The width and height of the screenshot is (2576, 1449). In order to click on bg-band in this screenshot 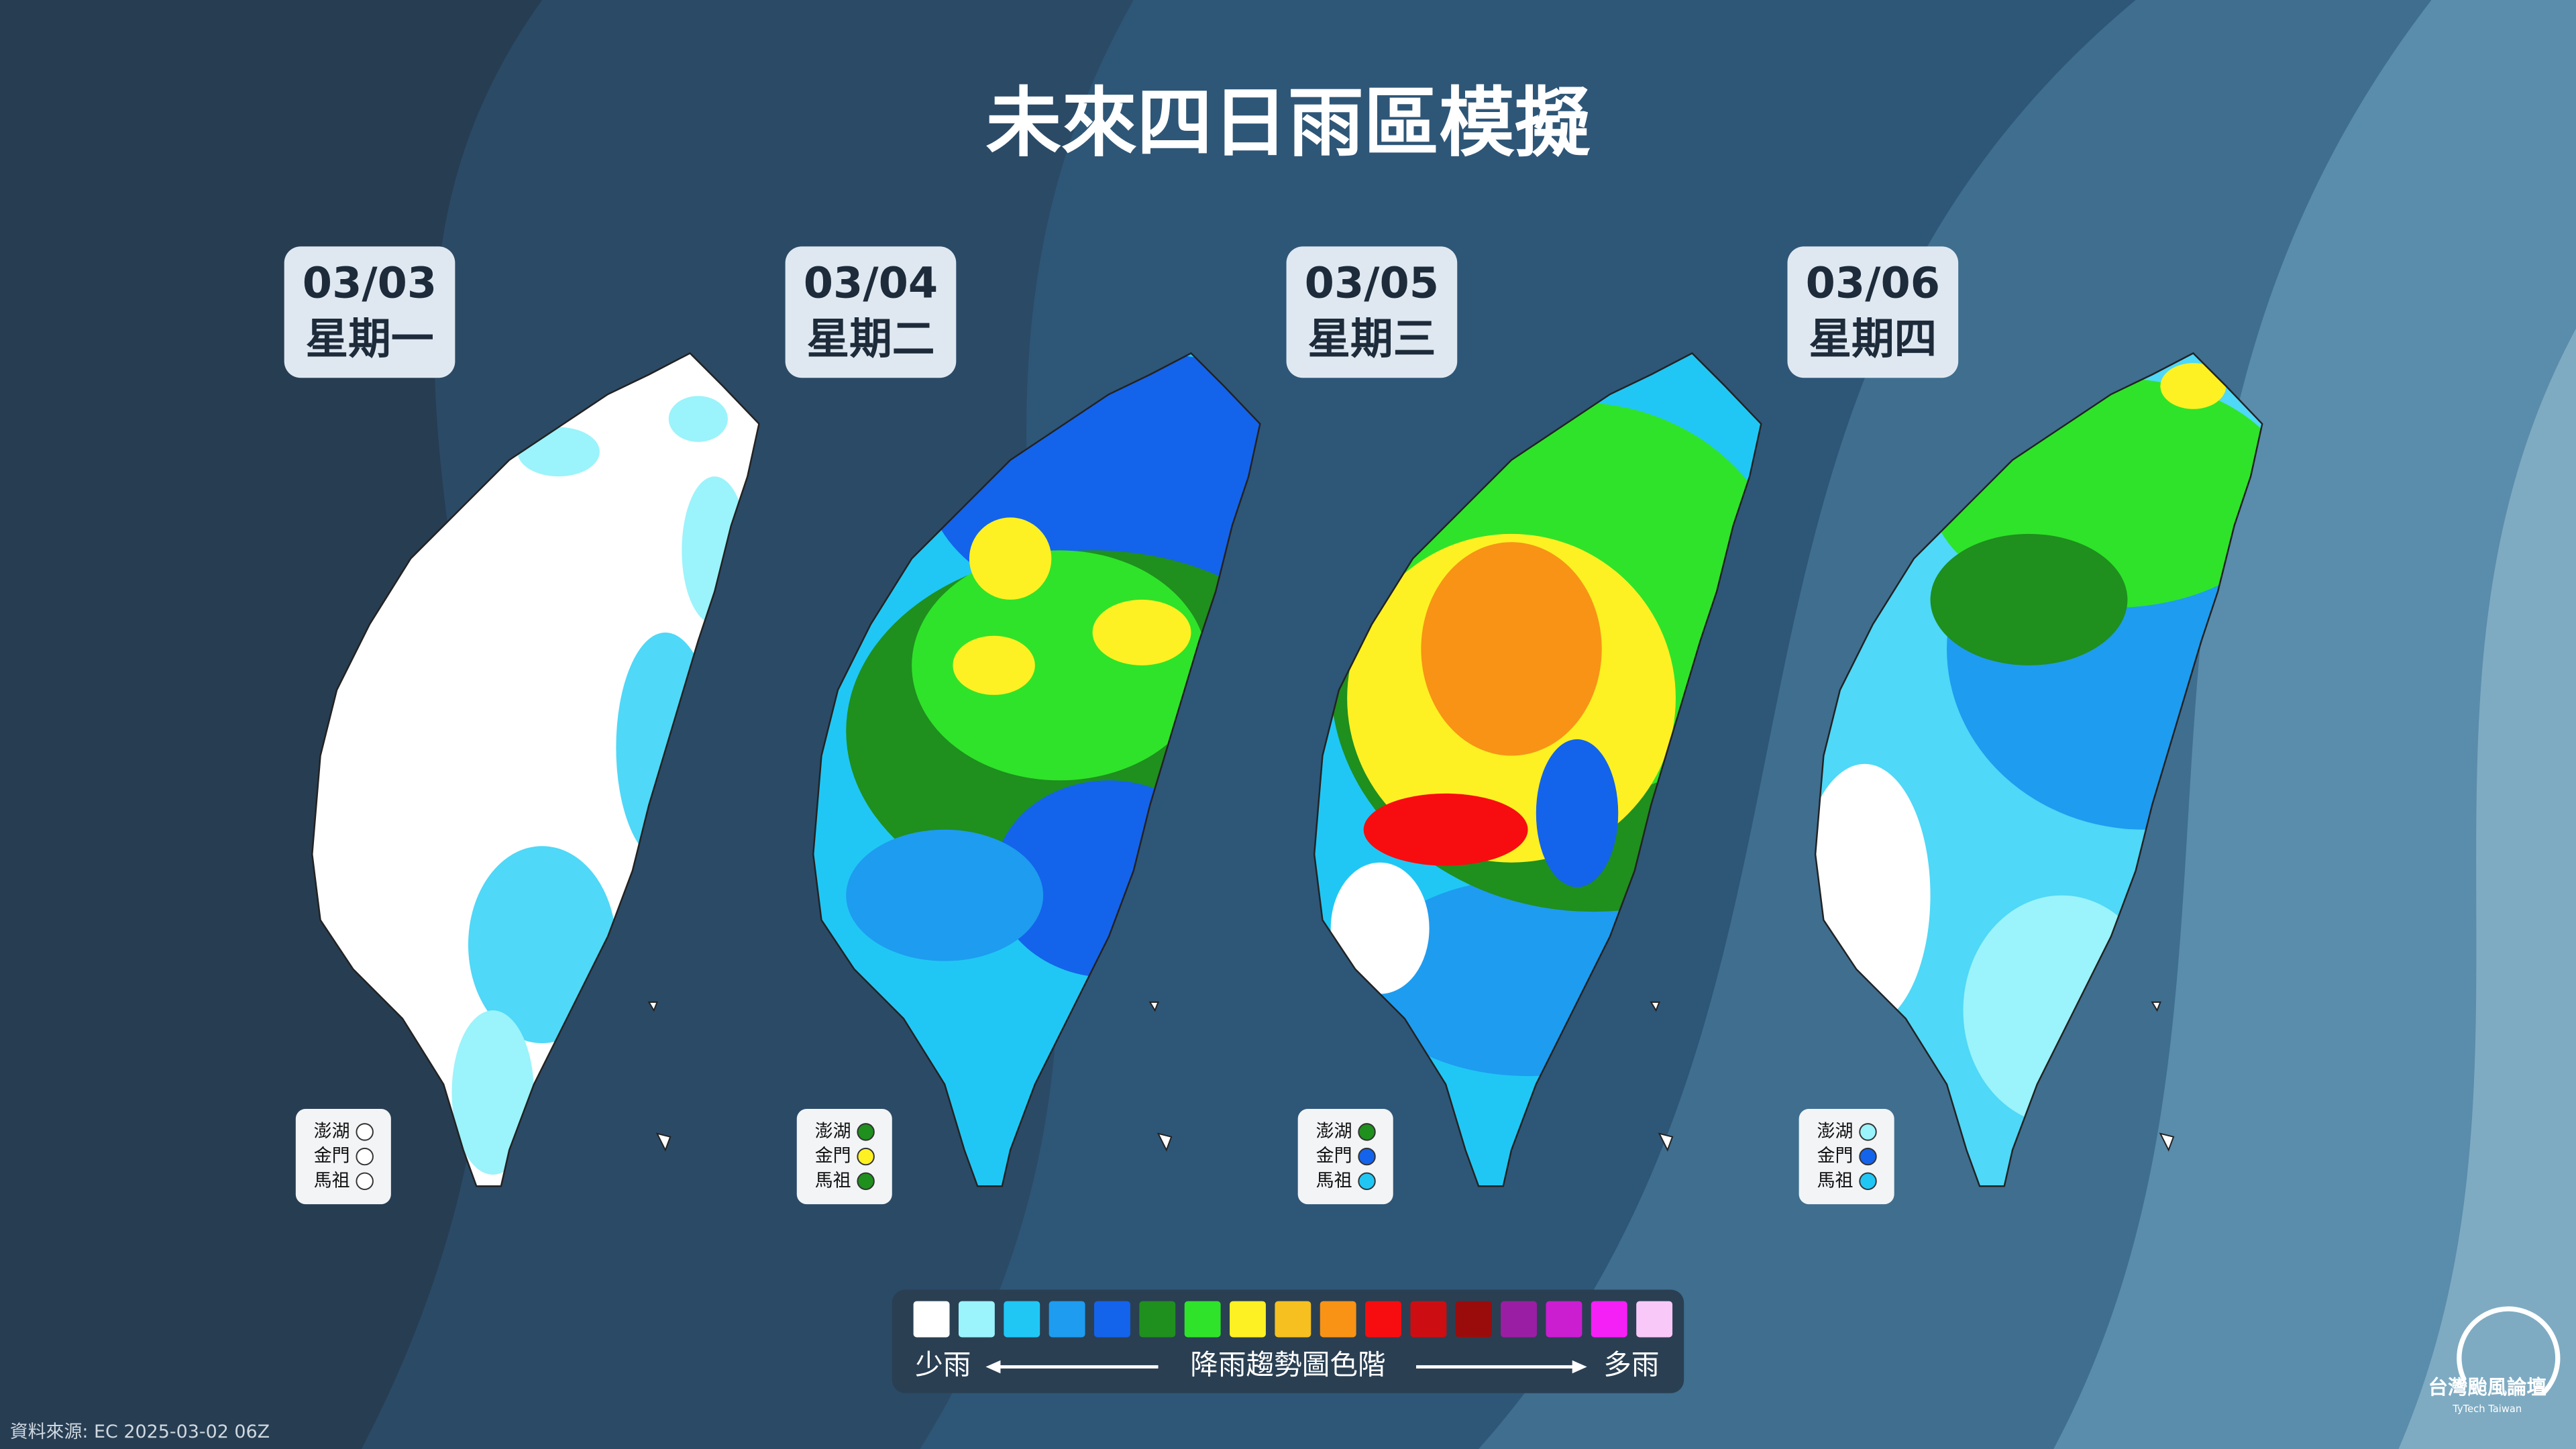, I will do `click(2487, 888)`.